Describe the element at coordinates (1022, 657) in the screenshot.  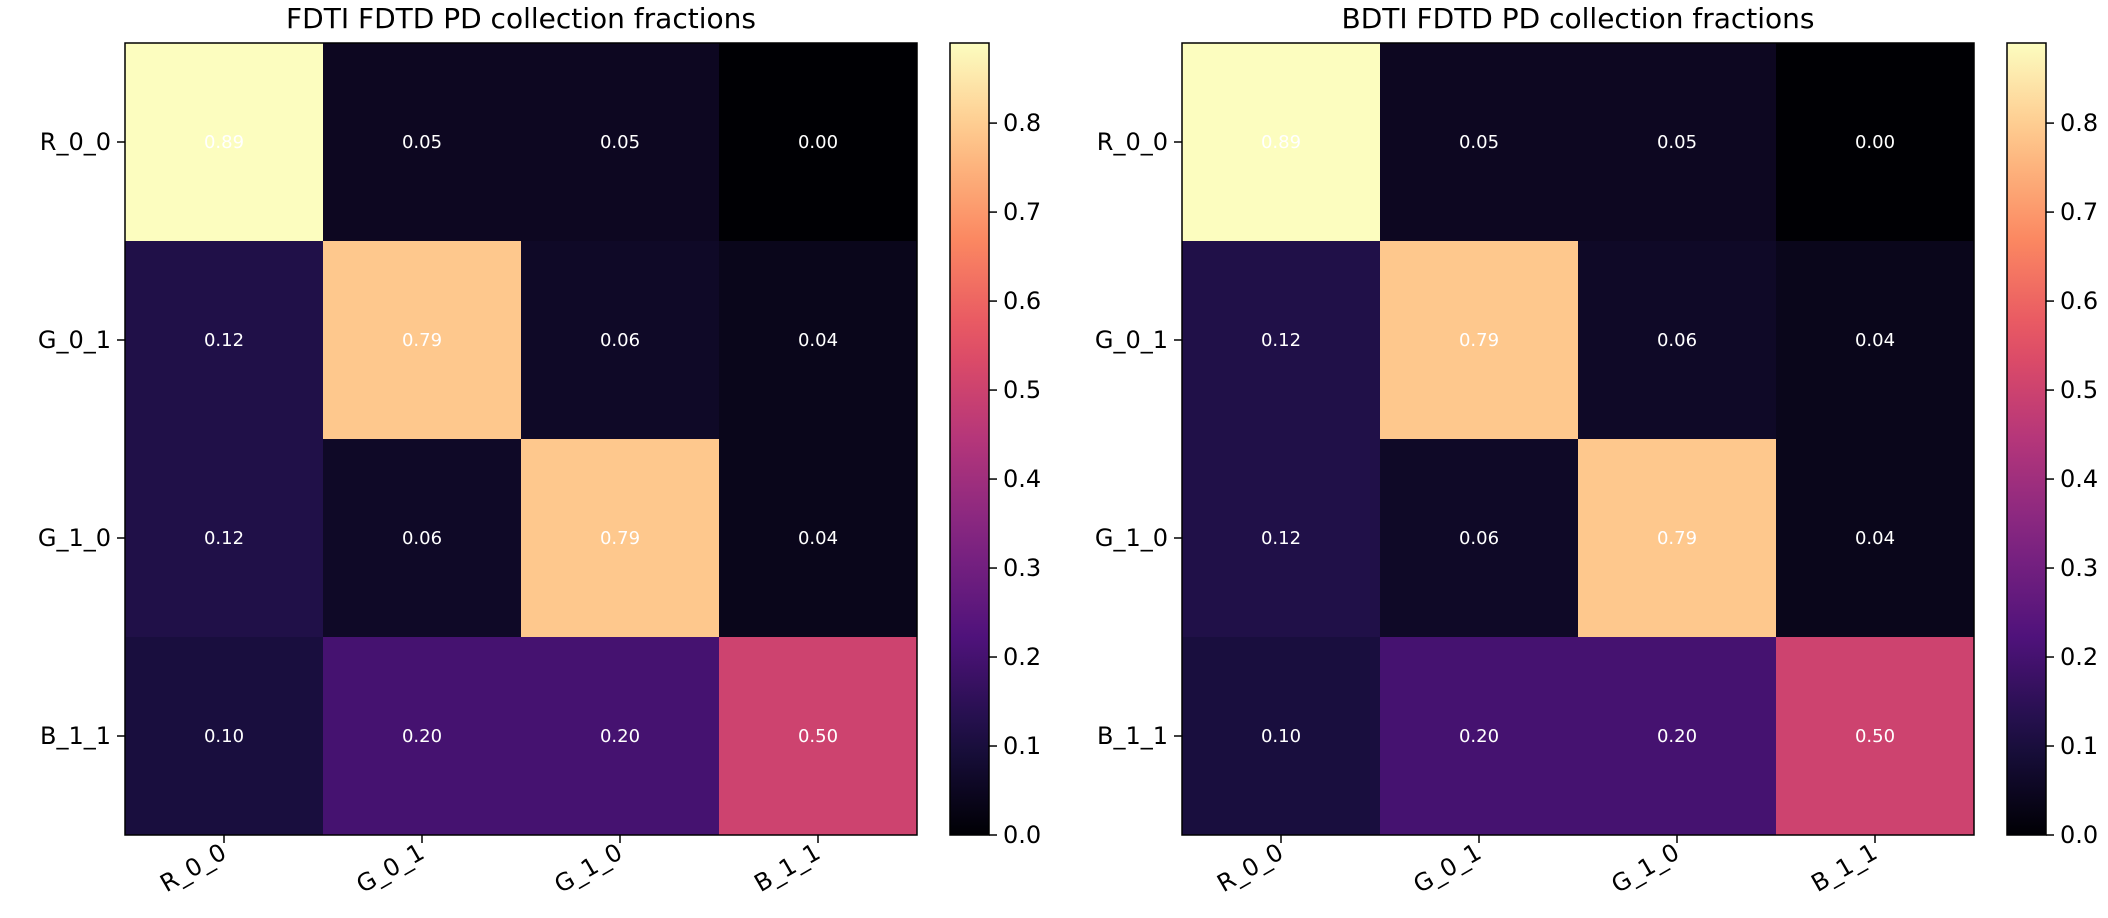
I see `colorbar-tick-label: 0.2` at that location.